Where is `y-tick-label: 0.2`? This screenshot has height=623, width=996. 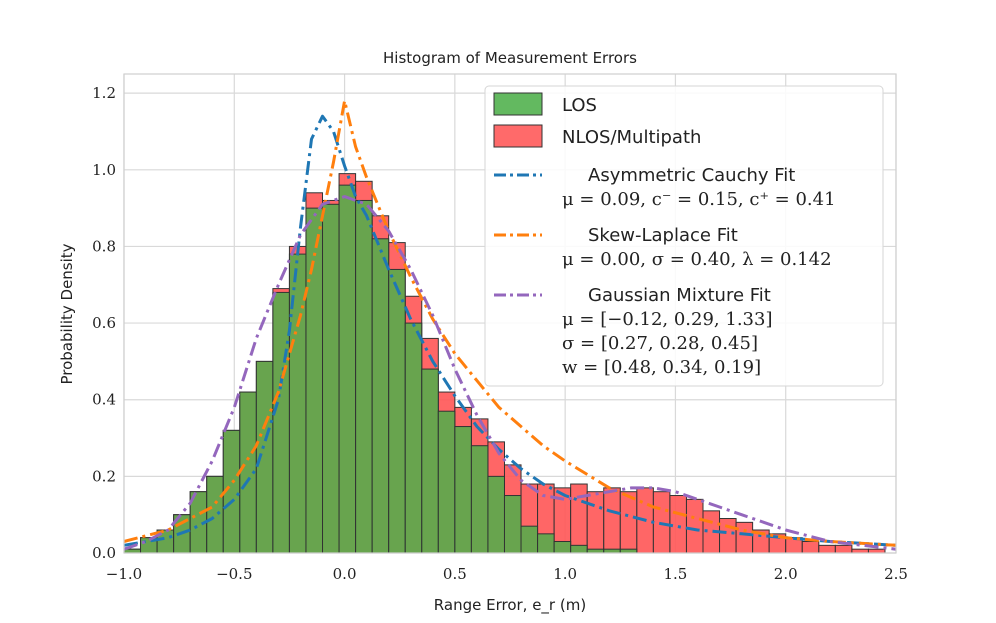
y-tick-label: 0.2 is located at coordinates (104, 476).